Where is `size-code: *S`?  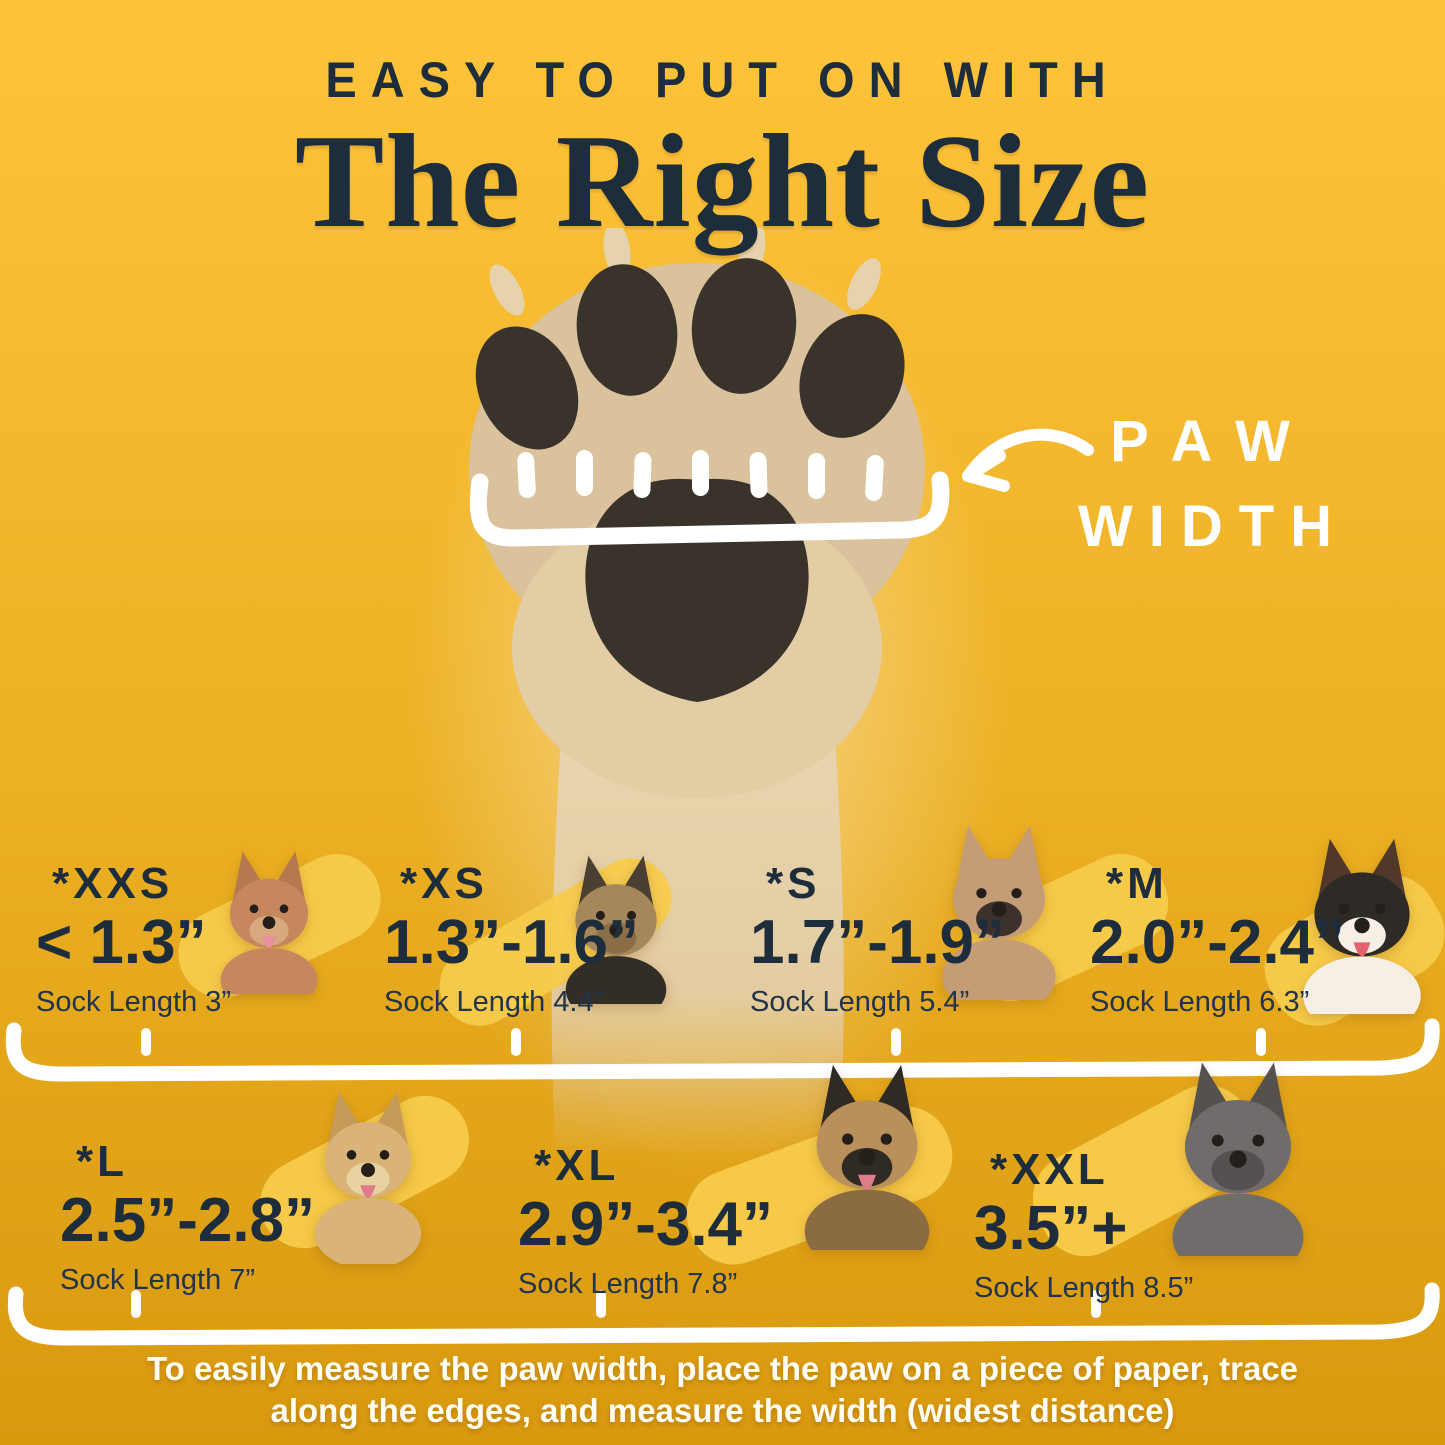
size-code: *S is located at coordinates (793, 883).